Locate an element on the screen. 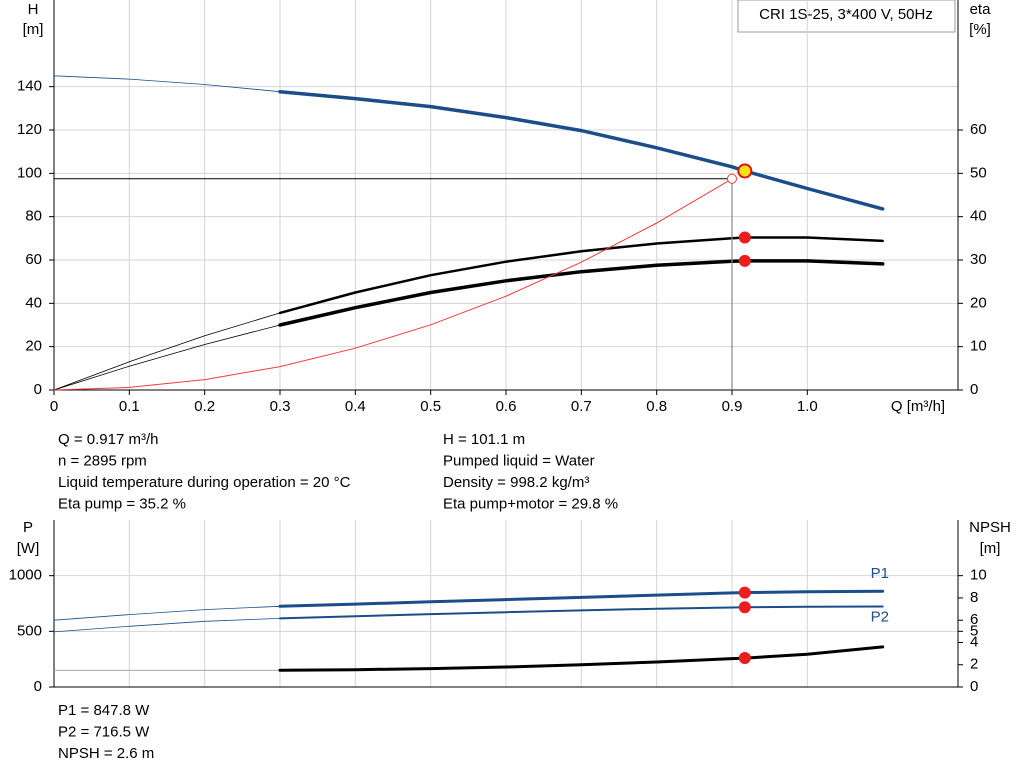 This screenshot has height=781, width=1024. readout: n = 2895 rpm is located at coordinates (102, 460).